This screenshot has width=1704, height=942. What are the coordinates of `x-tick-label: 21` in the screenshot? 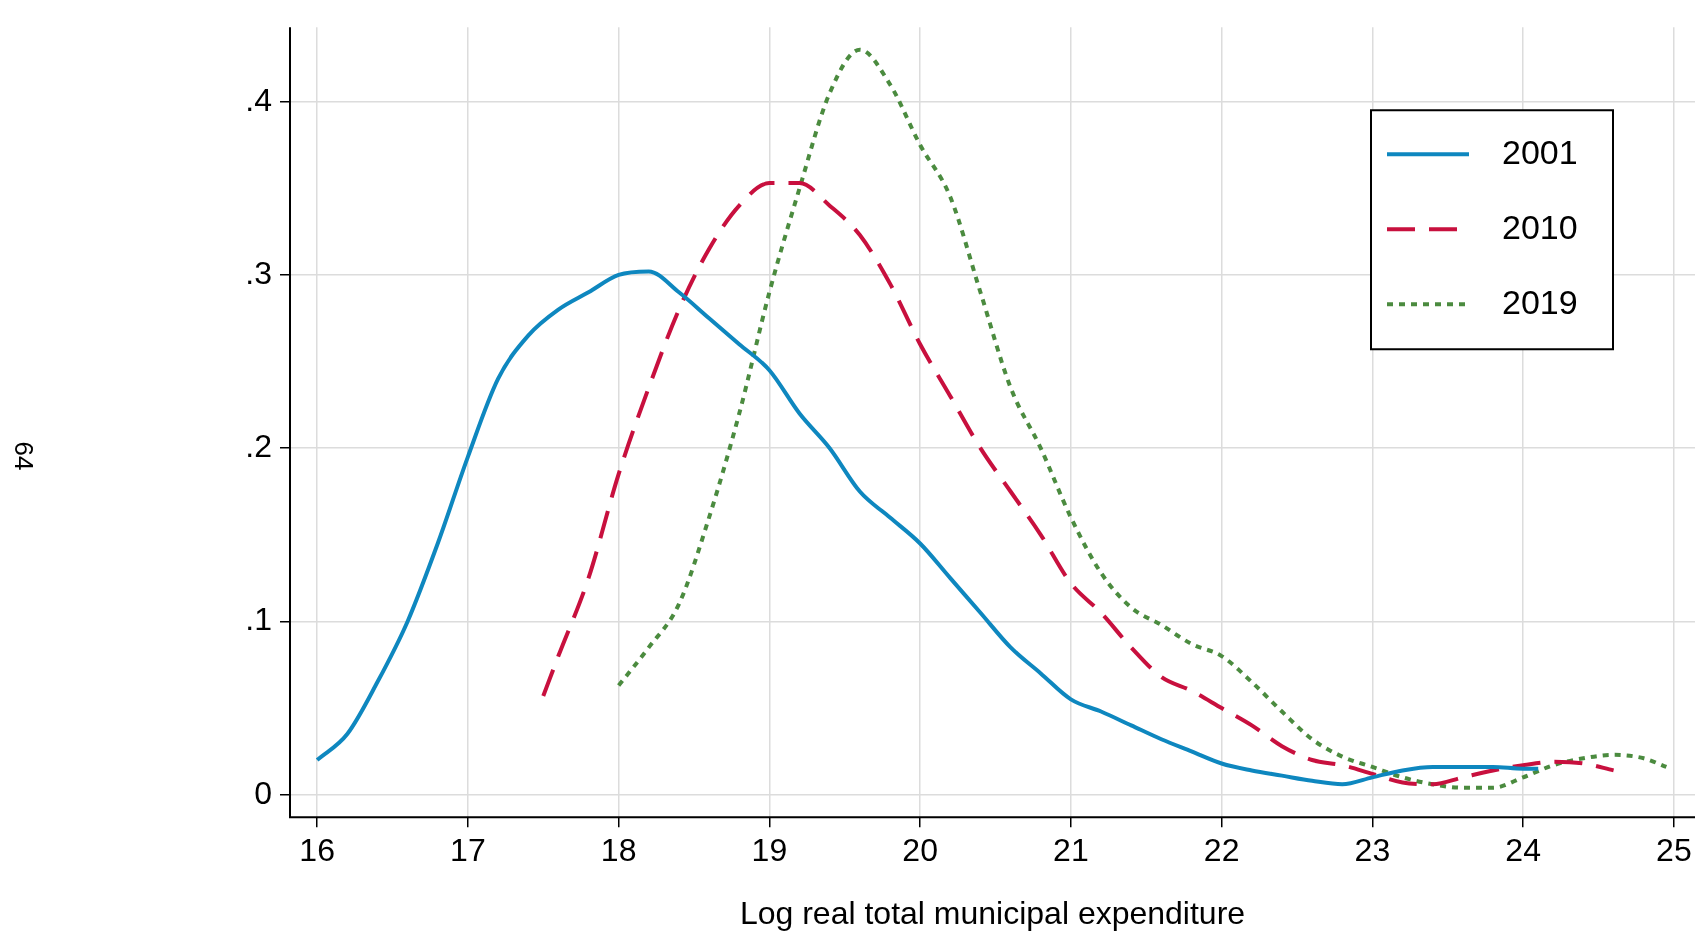 It's located at (1071, 850).